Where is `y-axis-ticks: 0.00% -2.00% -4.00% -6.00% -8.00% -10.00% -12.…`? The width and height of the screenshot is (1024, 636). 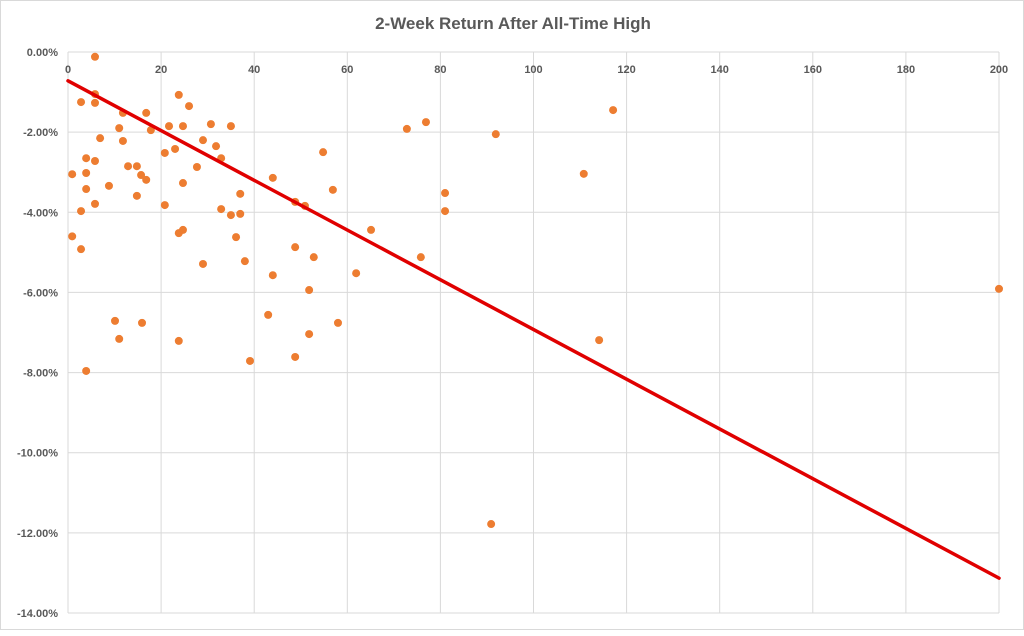 y-axis-ticks: 0.00% -2.00% -4.00% -6.00% -8.00% -10.00% -12.… is located at coordinates (37, 333).